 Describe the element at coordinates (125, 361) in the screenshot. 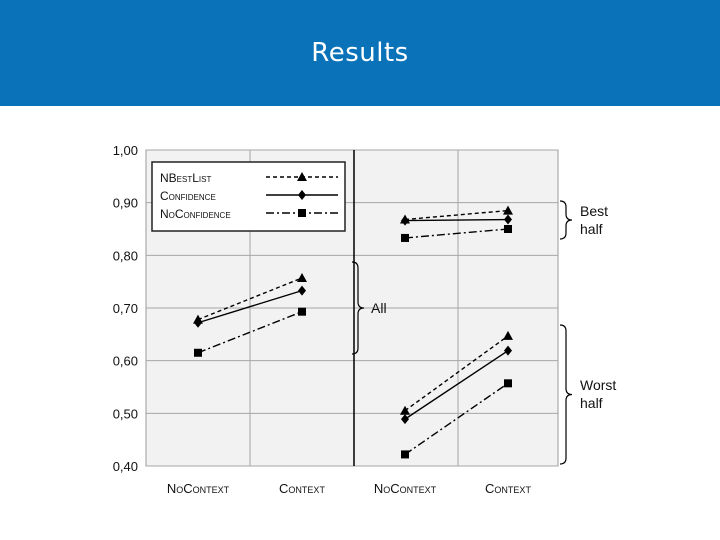

I see `y-tick-label: 0,60` at that location.